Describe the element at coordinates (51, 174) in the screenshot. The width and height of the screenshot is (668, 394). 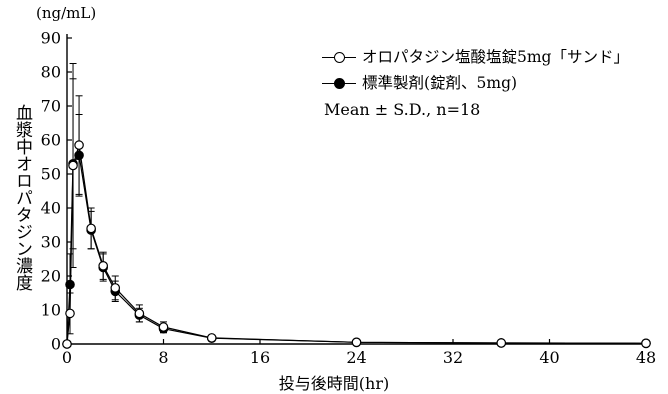
I see `y-tick-label: 50` at that location.